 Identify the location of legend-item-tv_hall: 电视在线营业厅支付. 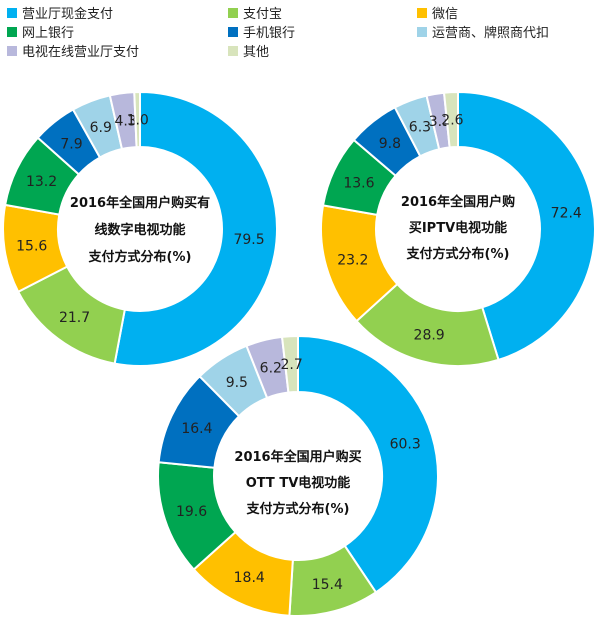
(73, 50).